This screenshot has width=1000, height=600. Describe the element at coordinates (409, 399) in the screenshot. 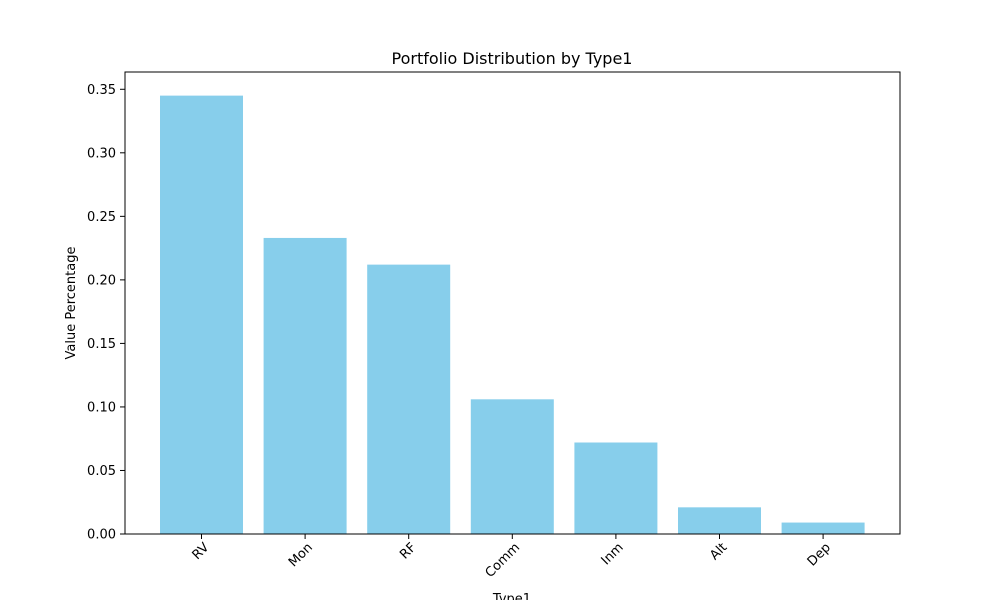

I see `bar-rf` at that location.